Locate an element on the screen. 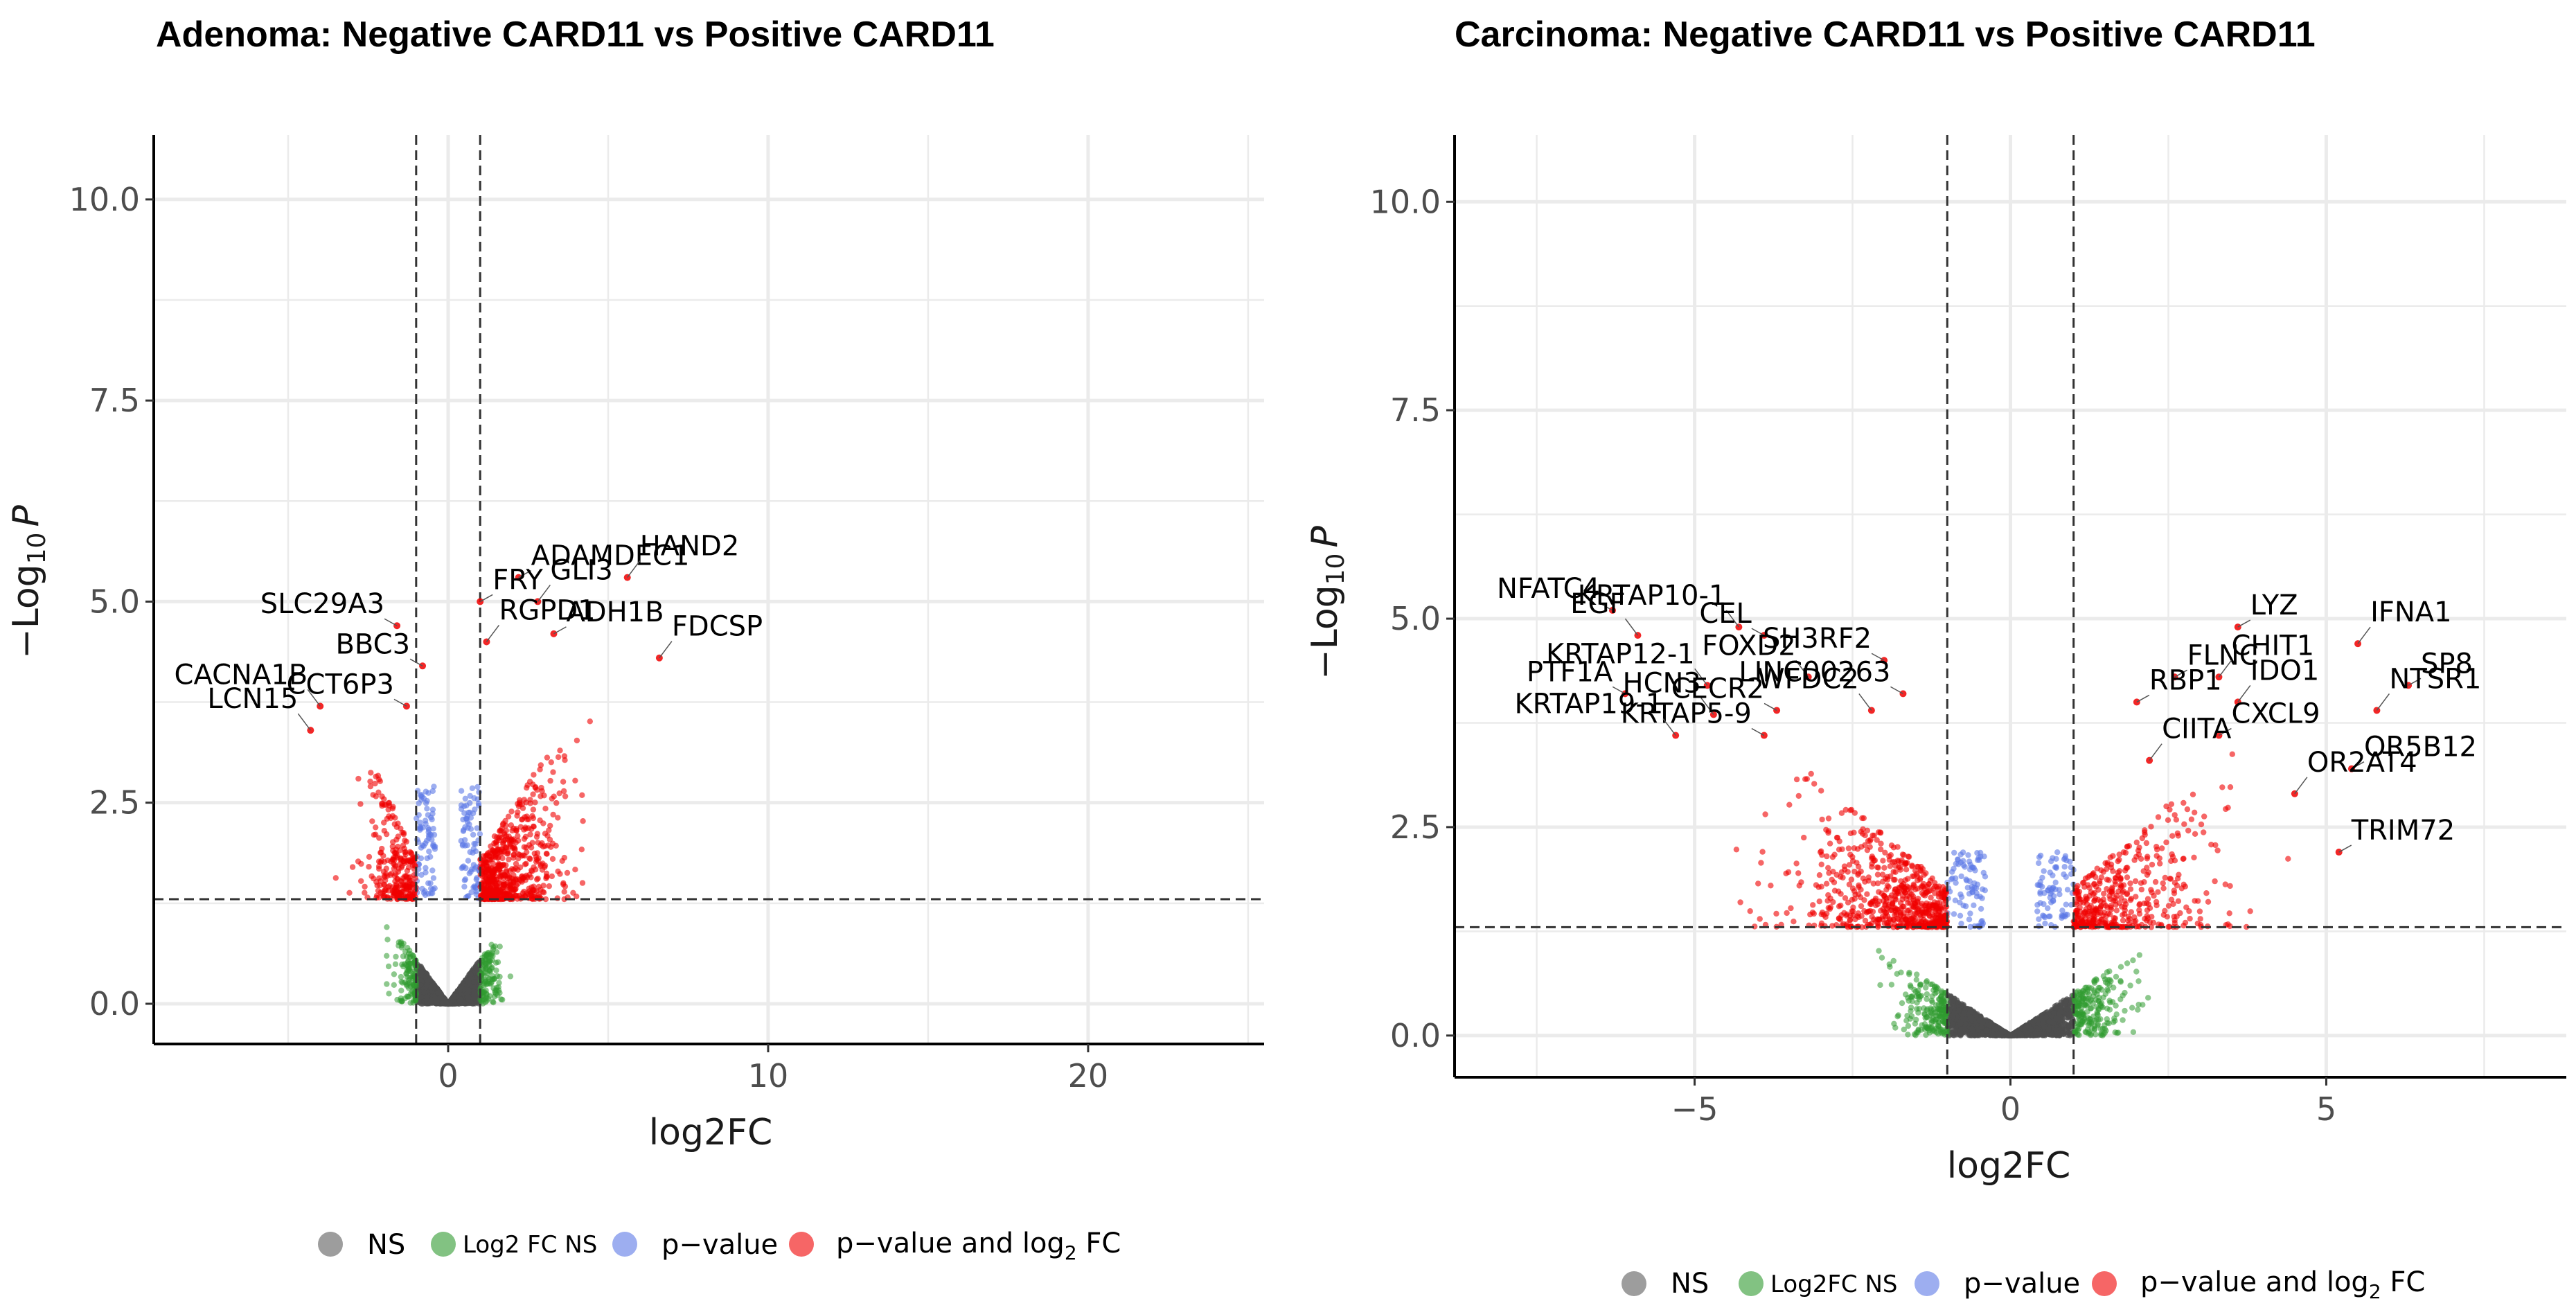 The height and width of the screenshot is (1310, 2576). gene-label: CCT6P3 is located at coordinates (340, 684).